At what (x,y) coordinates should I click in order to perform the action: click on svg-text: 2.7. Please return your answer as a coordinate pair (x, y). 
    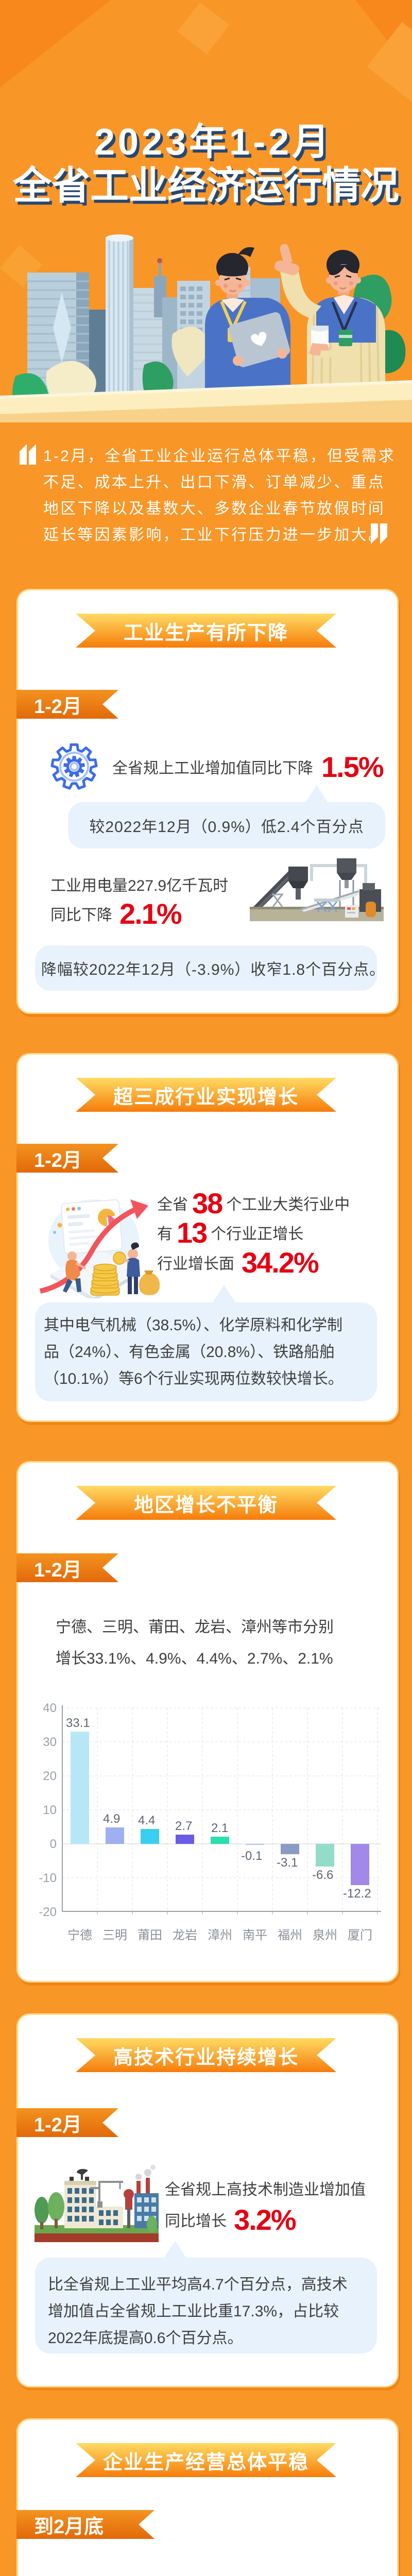
    Looking at the image, I should click on (183, 1826).